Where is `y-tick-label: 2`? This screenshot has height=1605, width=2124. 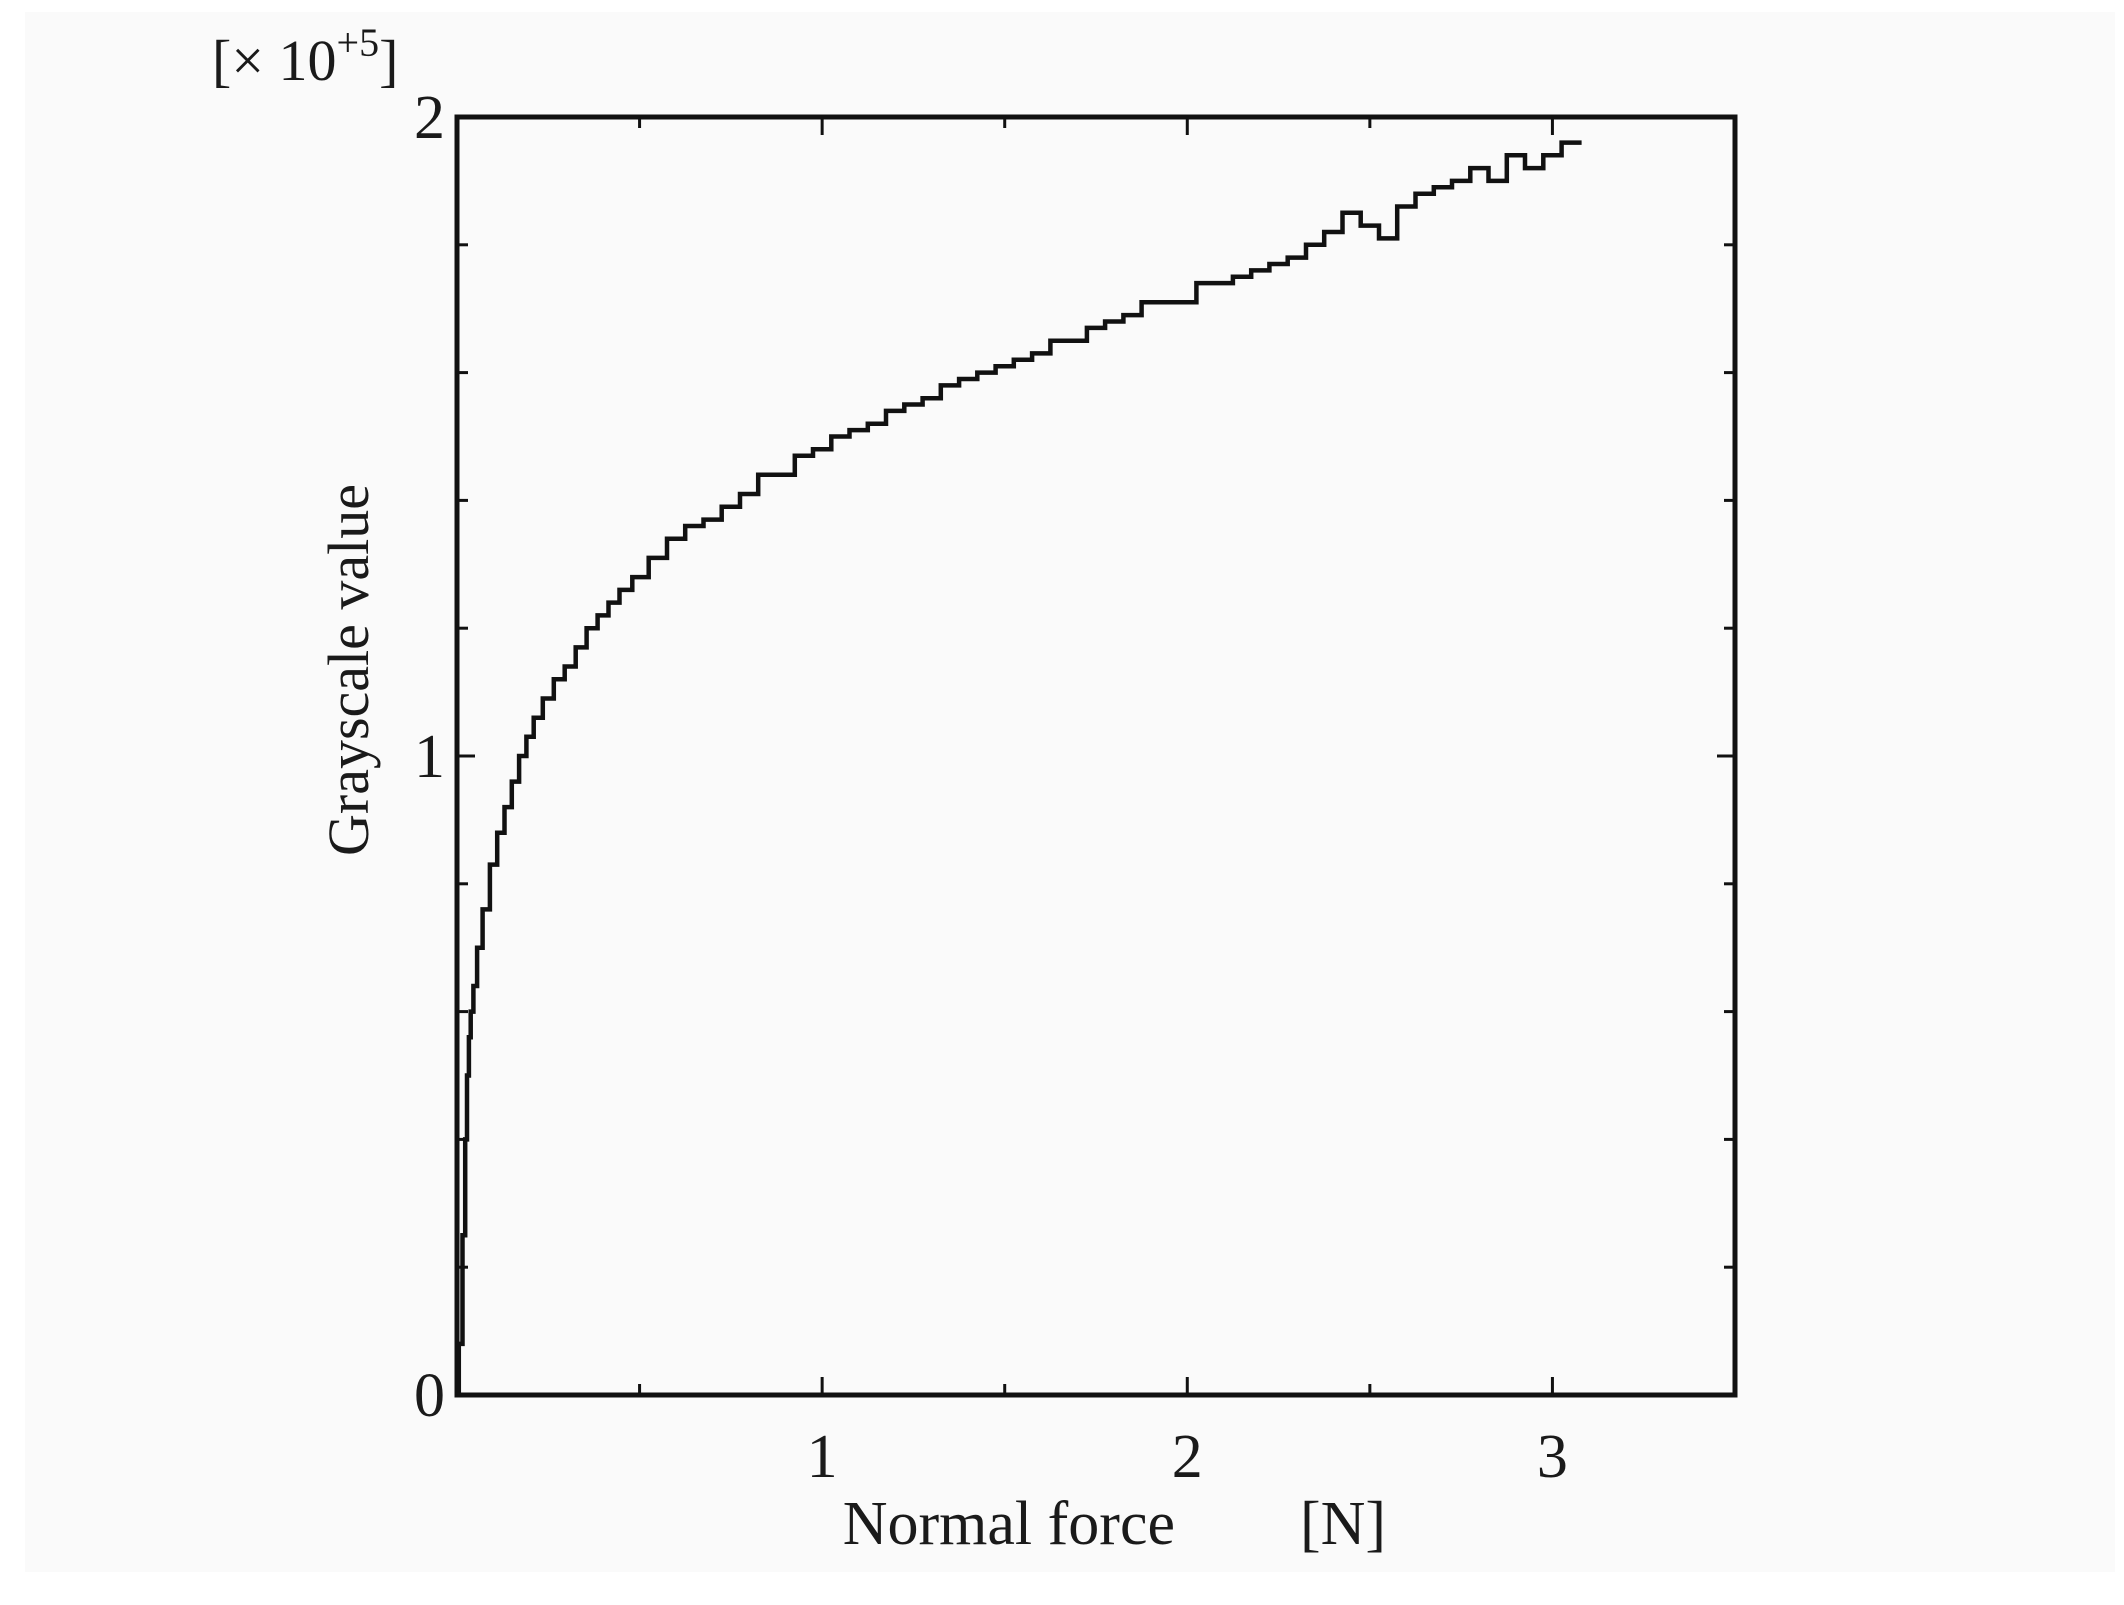
y-tick-label: 2 is located at coordinates (429, 118).